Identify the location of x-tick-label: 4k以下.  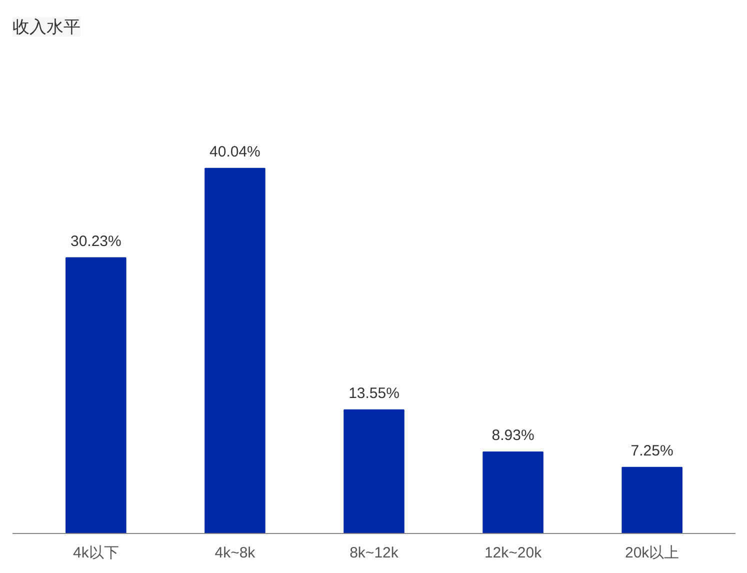
(96, 553).